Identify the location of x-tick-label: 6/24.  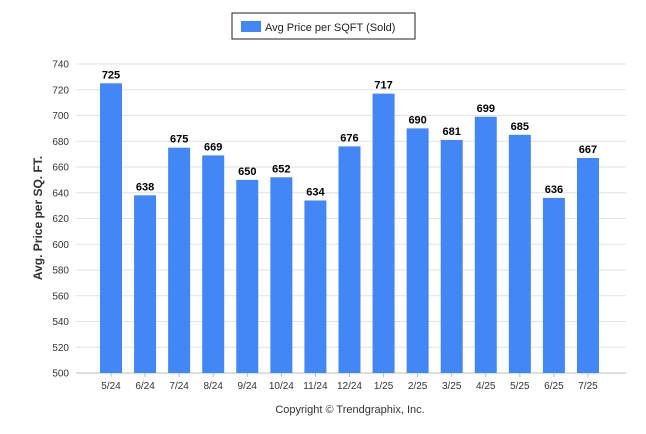
(145, 386).